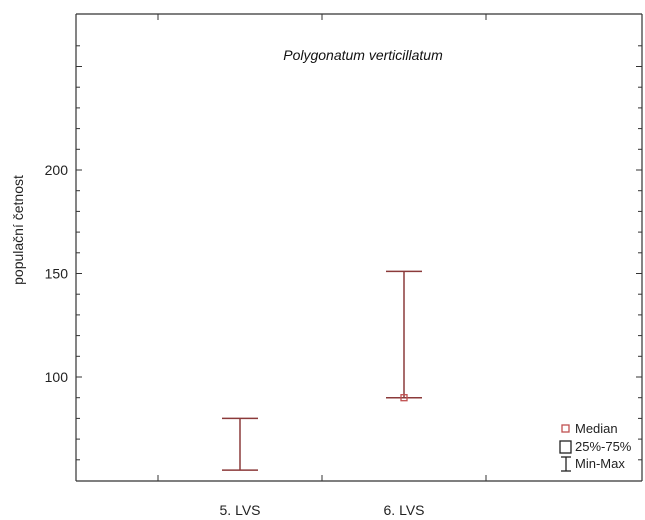 The width and height of the screenshot is (645, 520). What do you see at coordinates (603, 446) in the screenshot?
I see `legend-quartile-label: 25%-75%` at bounding box center [603, 446].